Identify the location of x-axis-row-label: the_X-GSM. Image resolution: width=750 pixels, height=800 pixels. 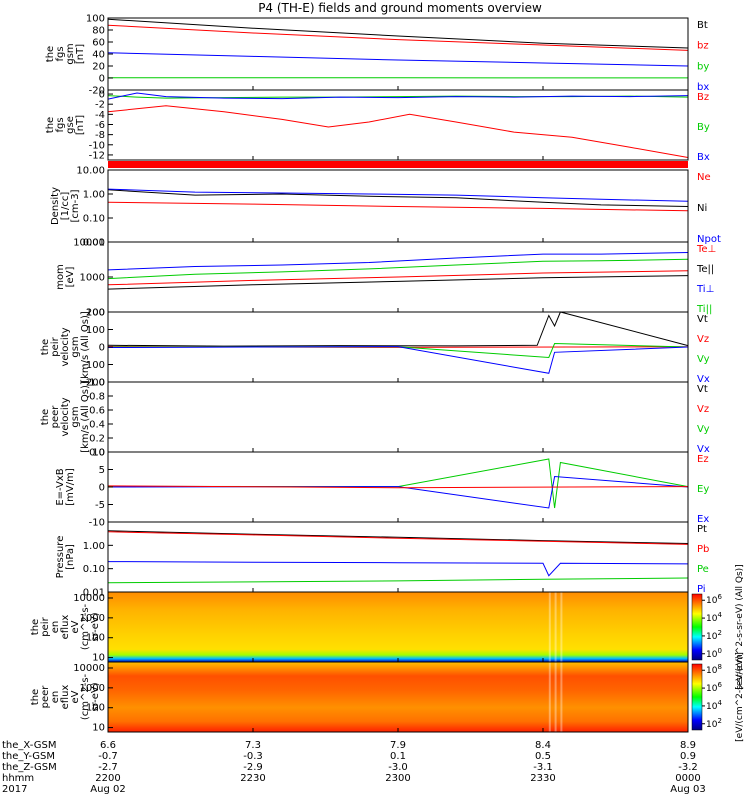
(29, 745).